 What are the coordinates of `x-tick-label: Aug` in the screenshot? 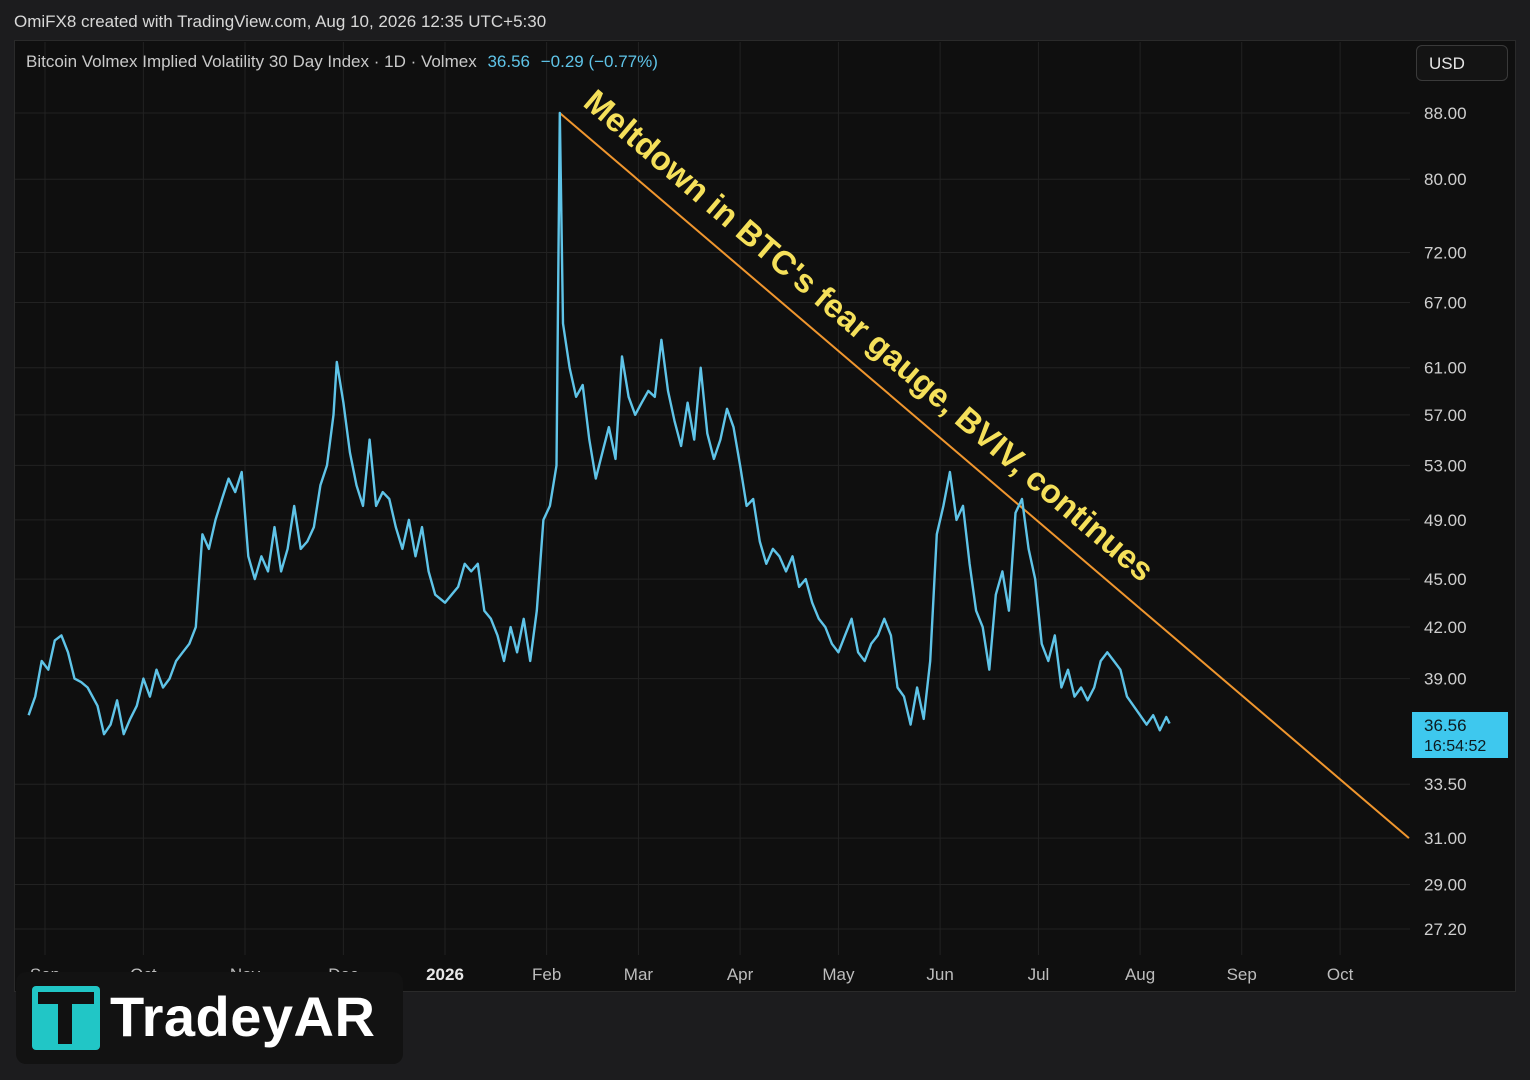 It's located at (1140, 974).